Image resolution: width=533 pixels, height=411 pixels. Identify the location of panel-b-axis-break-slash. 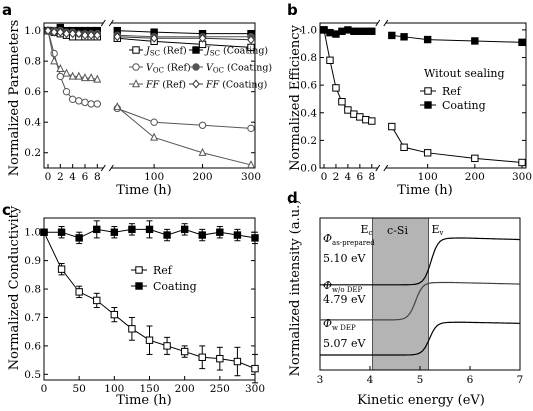
(386, 168).